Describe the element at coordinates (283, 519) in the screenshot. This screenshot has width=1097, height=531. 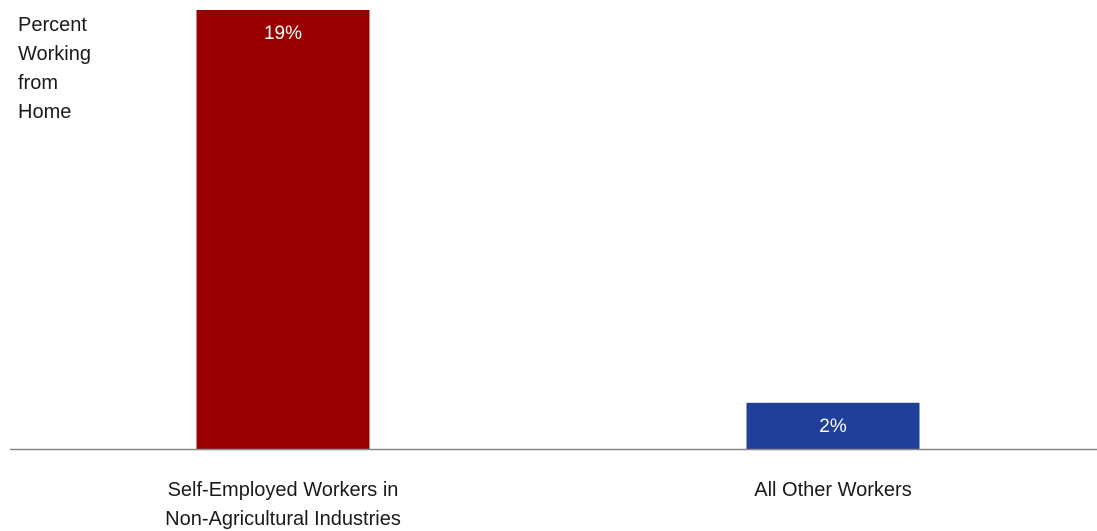
I see `category-label: Non-Agricultural Industries` at that location.